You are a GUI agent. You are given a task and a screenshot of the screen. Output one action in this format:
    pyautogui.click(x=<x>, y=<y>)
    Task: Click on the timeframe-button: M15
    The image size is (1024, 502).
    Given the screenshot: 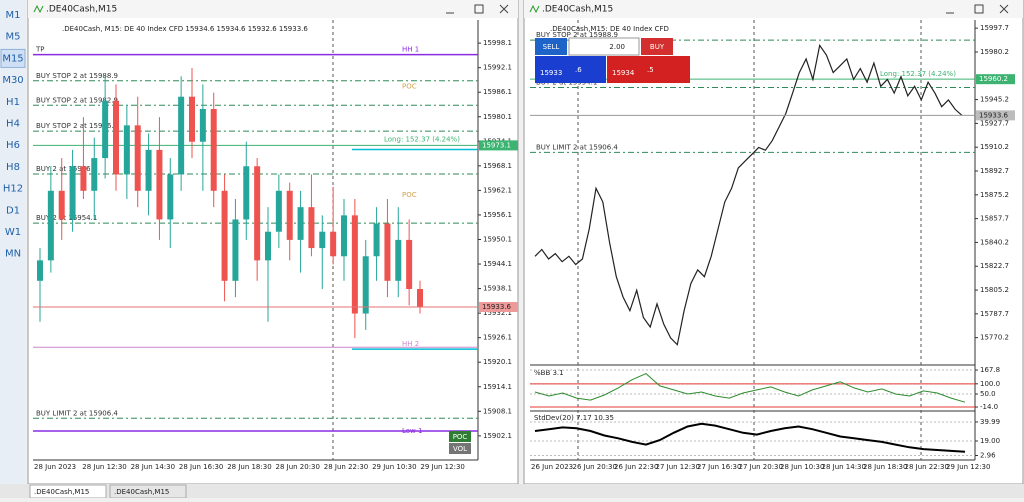 What is the action you would take?
    pyautogui.click(x=12, y=58)
    